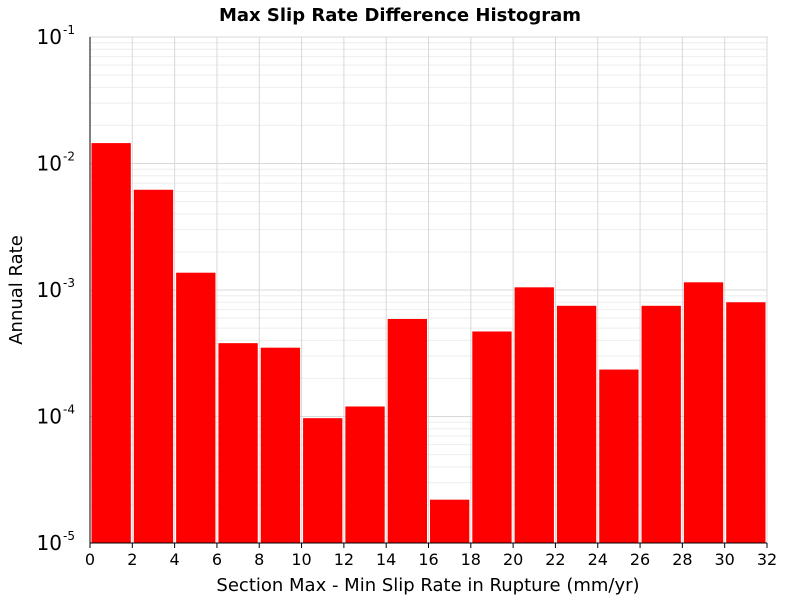 The image size is (800, 600). What do you see at coordinates (132, 559) in the screenshot?
I see `x-tick-label: 2` at bounding box center [132, 559].